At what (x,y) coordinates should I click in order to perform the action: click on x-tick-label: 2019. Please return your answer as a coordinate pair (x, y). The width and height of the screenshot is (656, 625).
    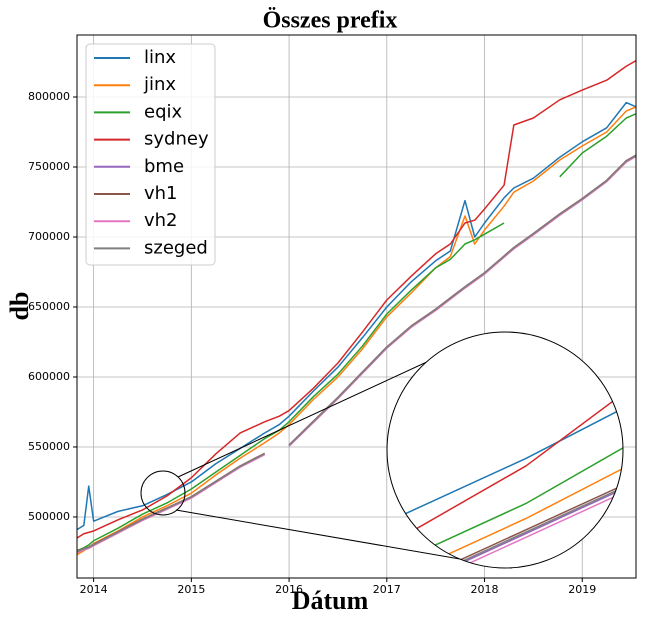
    Looking at the image, I should click on (582, 589).